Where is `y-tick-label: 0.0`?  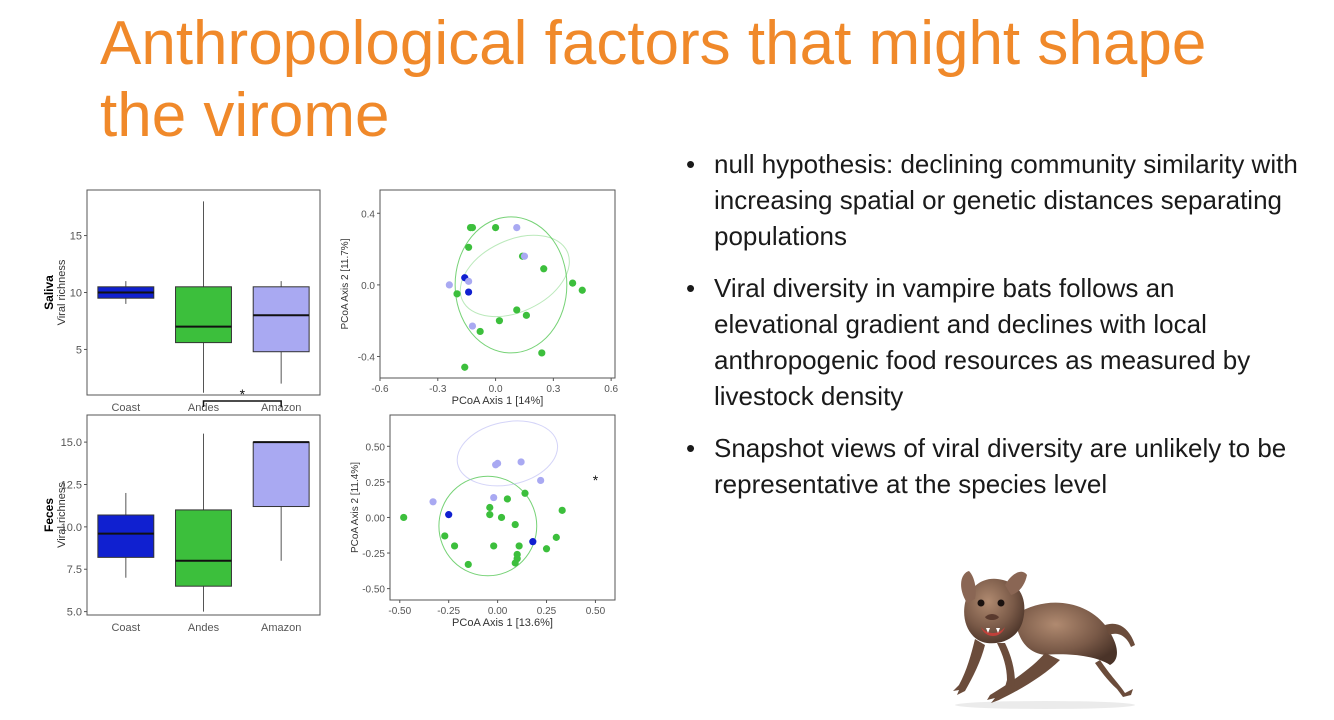
y-tick-label: 0.0 is located at coordinates (368, 286).